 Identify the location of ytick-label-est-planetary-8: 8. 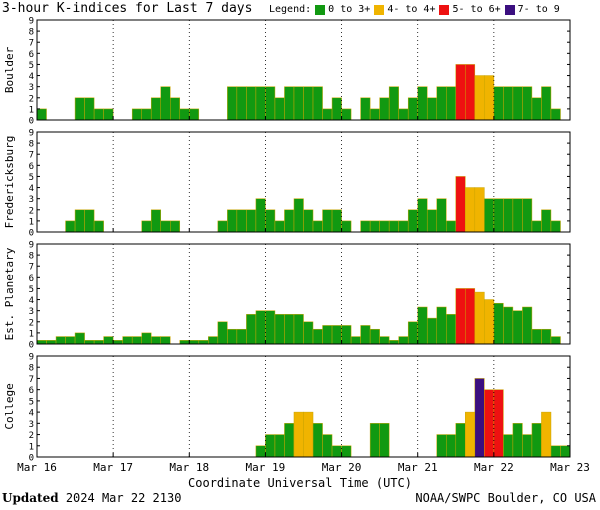
(31, 257).